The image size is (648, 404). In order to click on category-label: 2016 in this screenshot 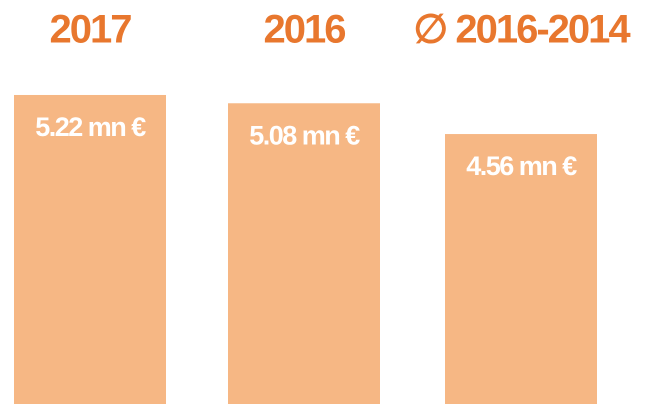, I will do `click(305, 30)`.